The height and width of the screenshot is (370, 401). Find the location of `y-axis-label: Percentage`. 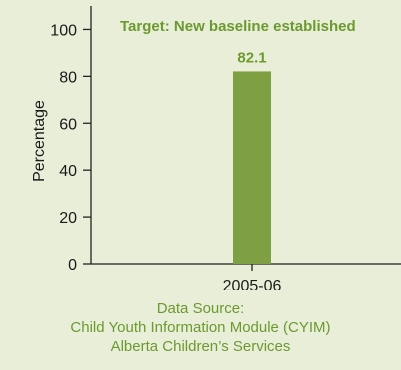

y-axis-label: Percentage is located at coordinates (39, 141).